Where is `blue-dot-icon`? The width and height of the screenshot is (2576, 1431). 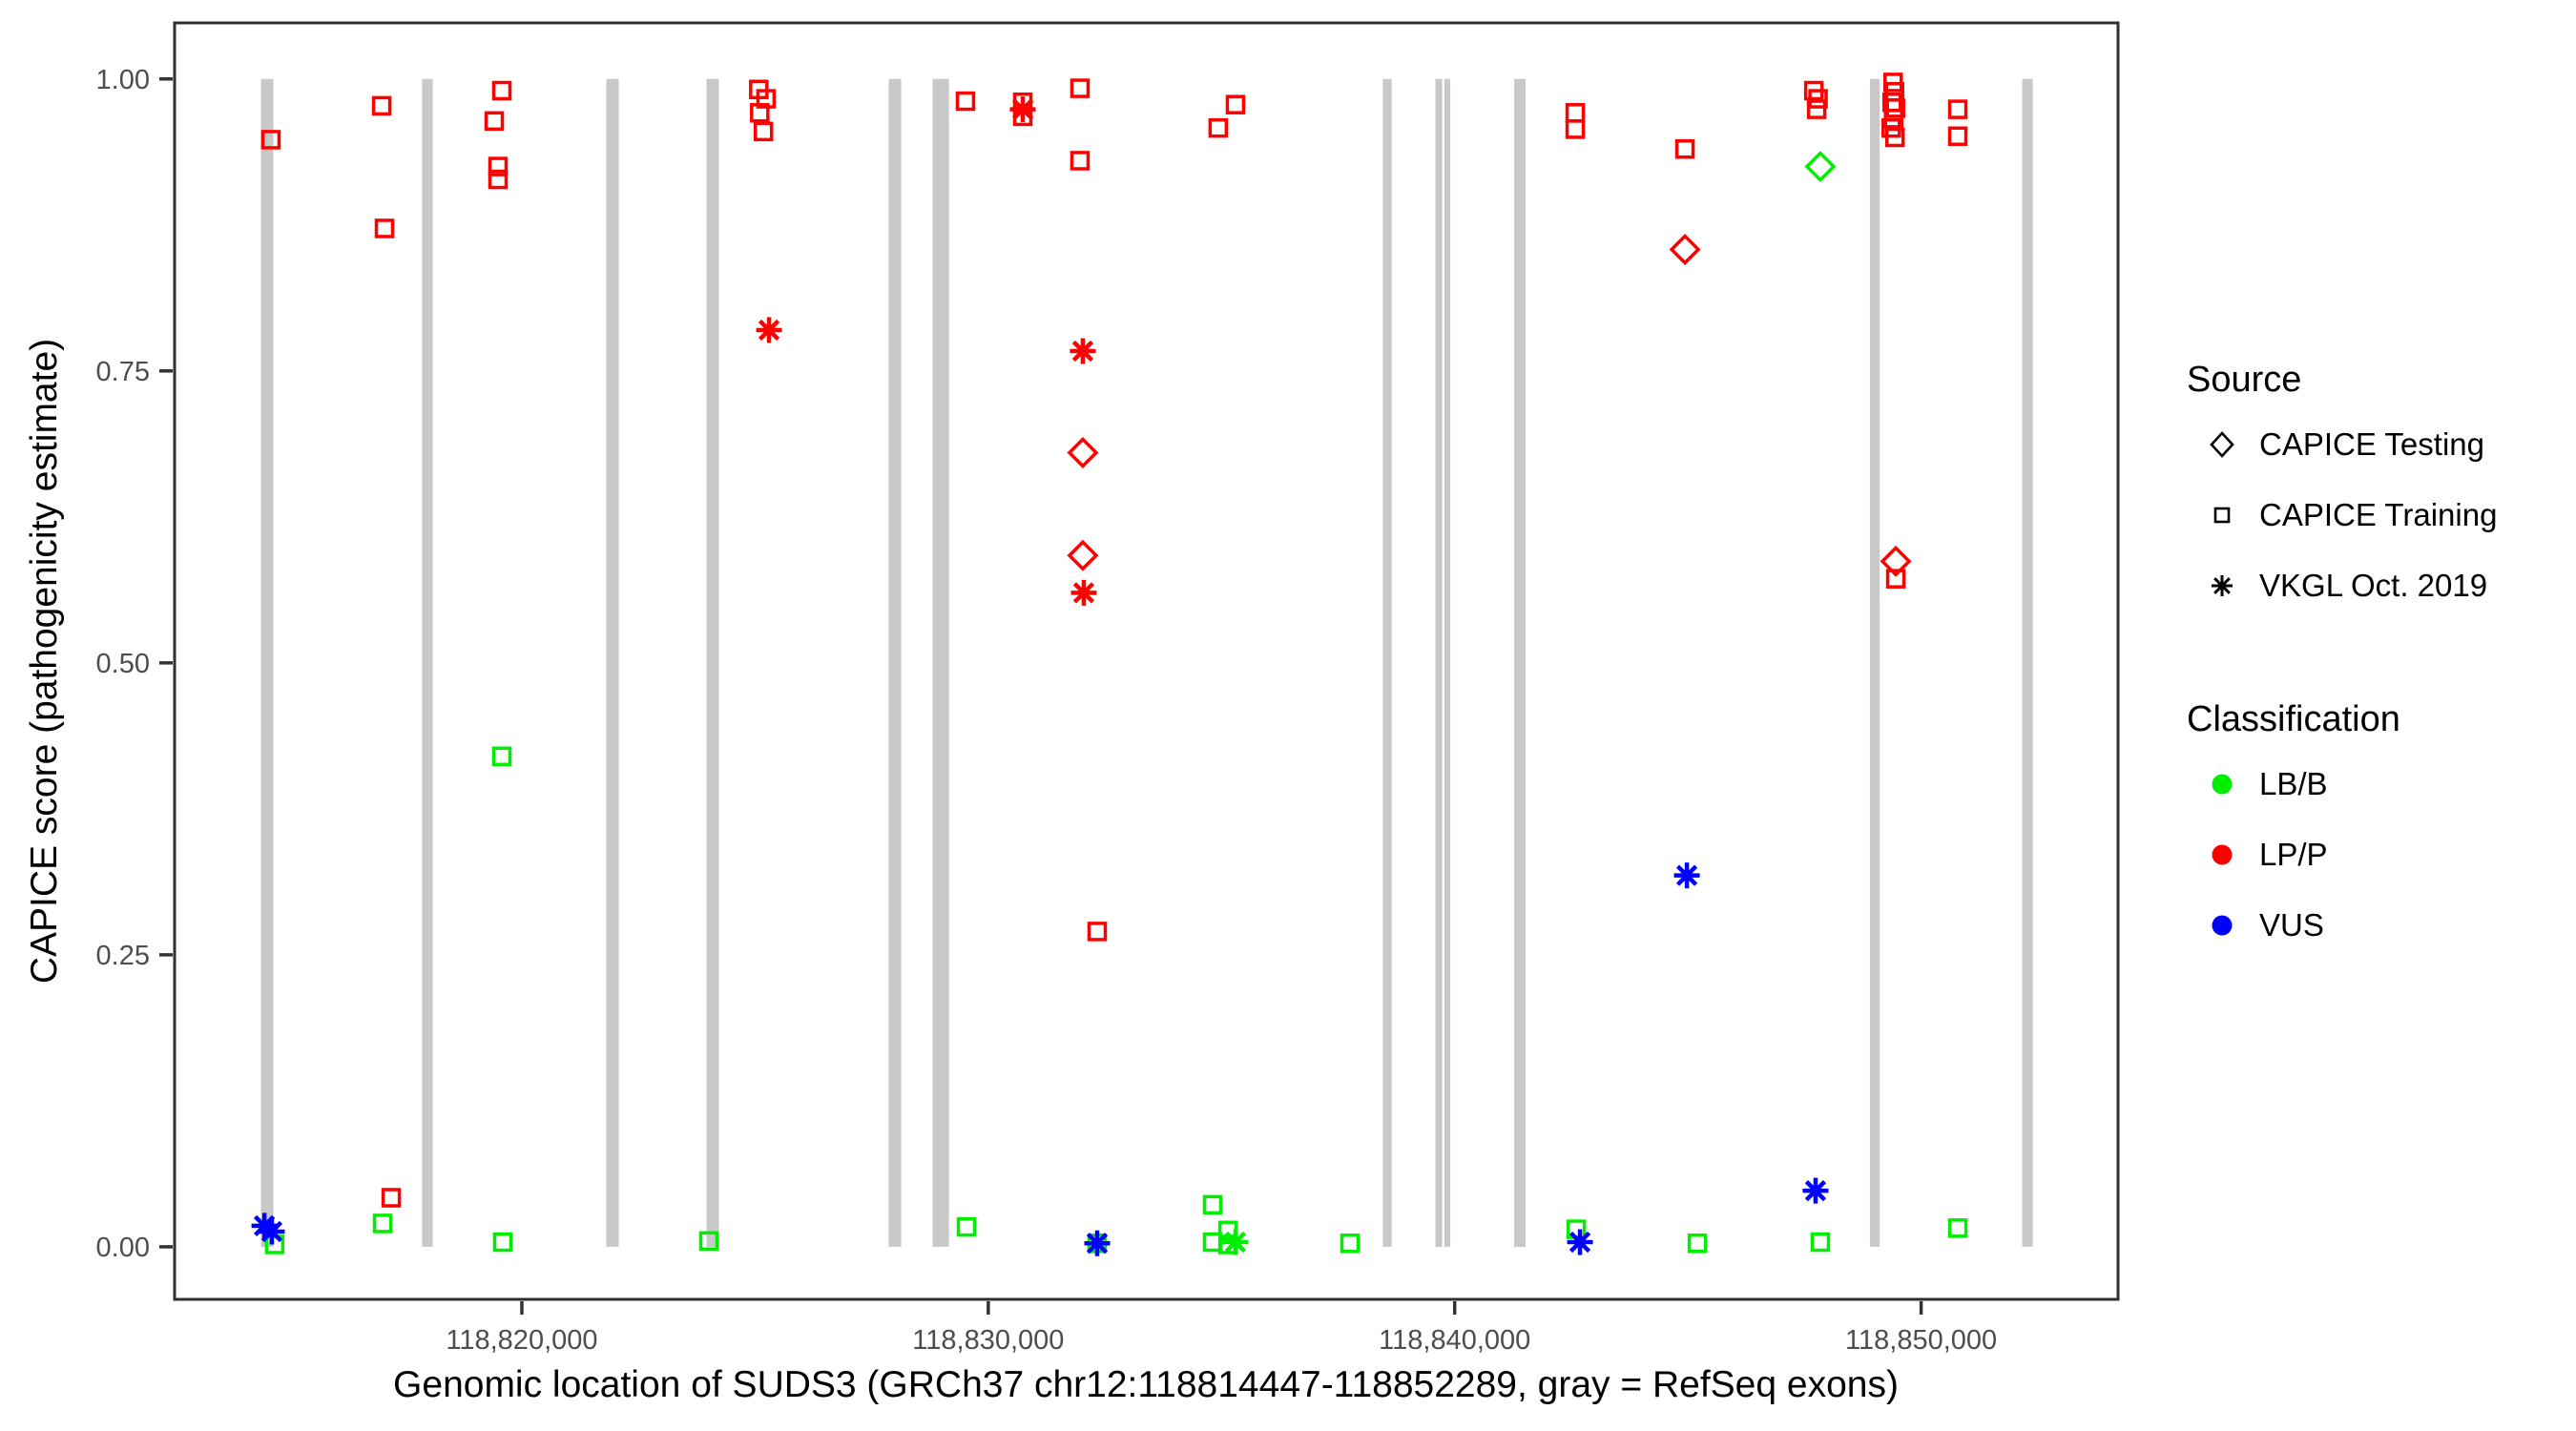 blue-dot-icon is located at coordinates (2222, 925).